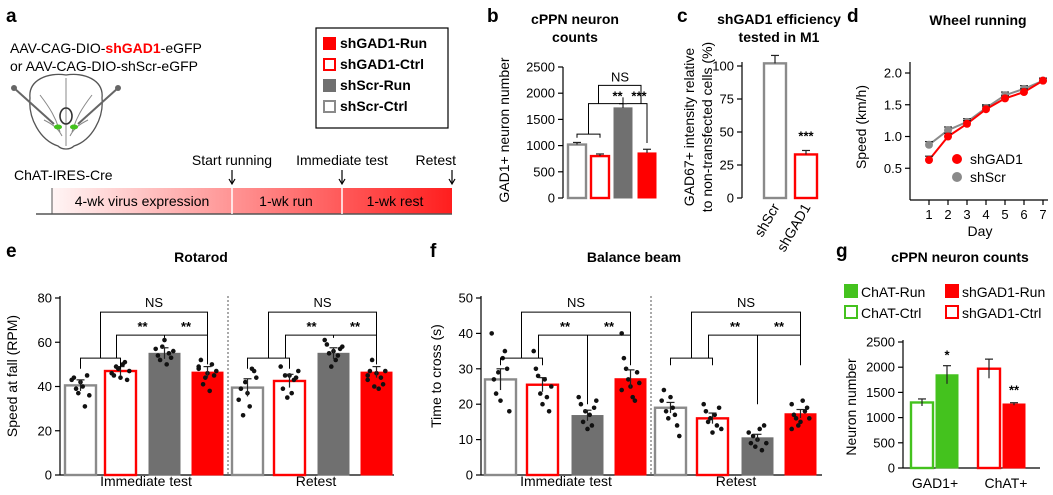 The height and width of the screenshot is (495, 1053). I want to click on b-bracket-scr-run, so click(606, 116).